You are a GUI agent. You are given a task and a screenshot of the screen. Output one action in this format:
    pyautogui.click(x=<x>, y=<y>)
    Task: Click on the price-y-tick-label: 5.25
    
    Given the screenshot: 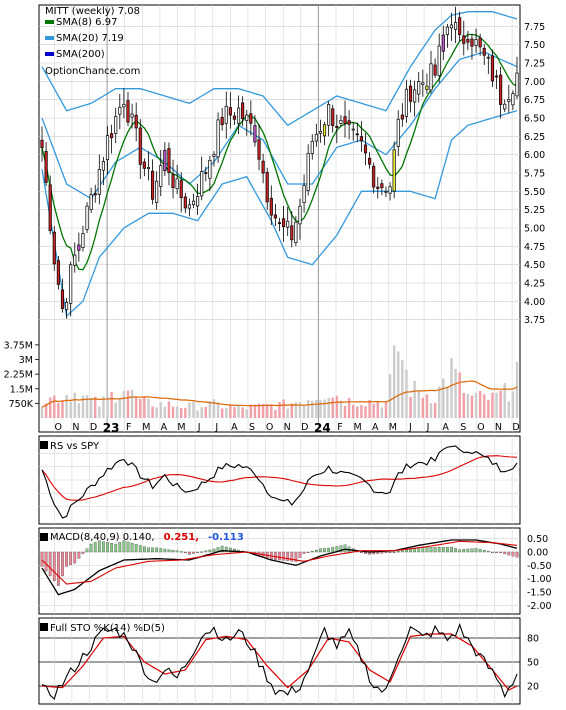 What is the action you would take?
    pyautogui.click(x=534, y=210)
    